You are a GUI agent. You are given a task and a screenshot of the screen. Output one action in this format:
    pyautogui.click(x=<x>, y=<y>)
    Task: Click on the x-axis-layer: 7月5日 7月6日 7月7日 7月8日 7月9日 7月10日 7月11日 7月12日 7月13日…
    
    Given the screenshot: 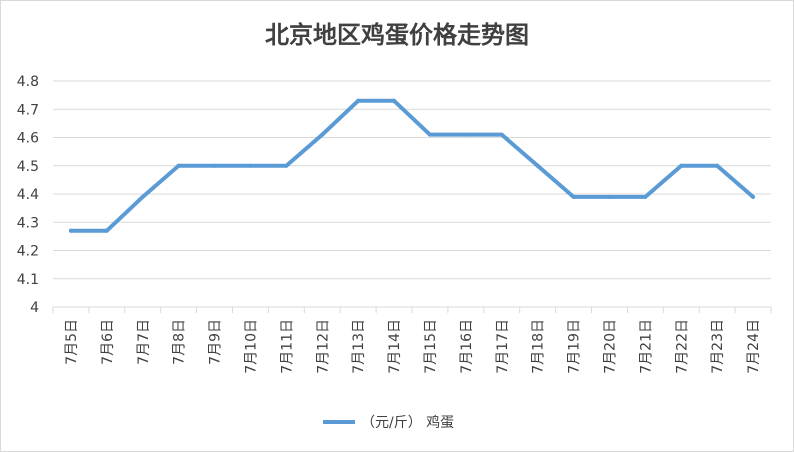 What is the action you would take?
    pyautogui.click(x=412, y=340)
    